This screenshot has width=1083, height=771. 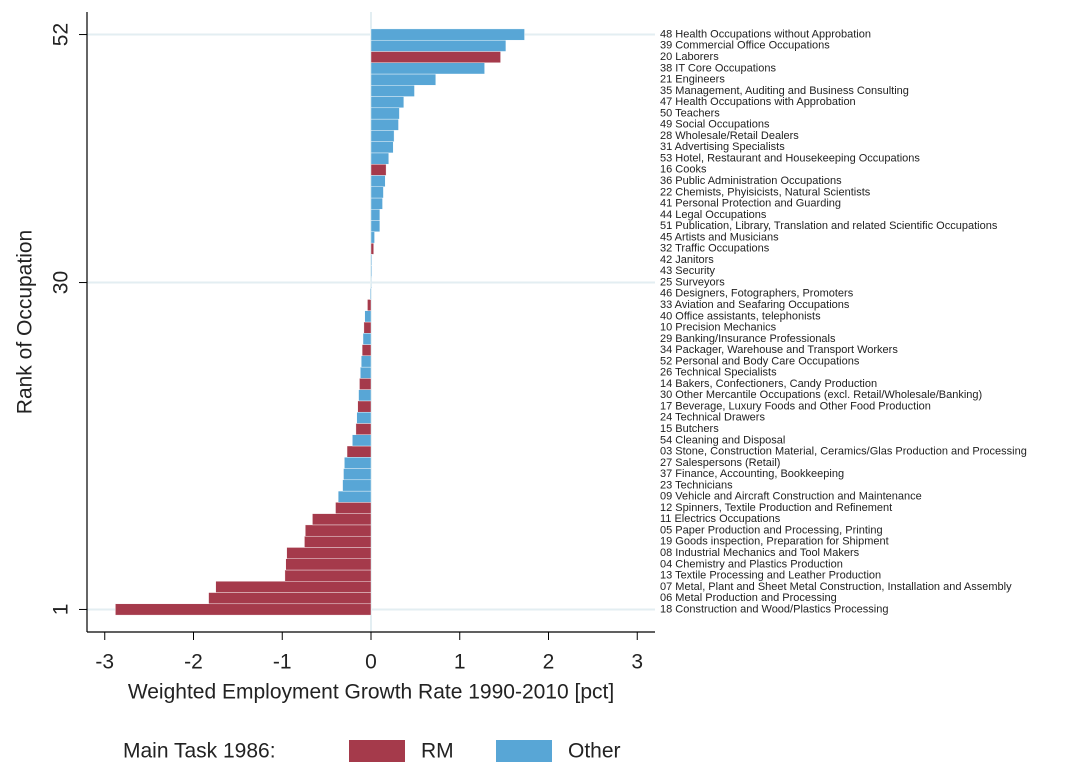 What do you see at coordinates (713, 215) in the screenshot?
I see `category-label: 44 Legal Occupations` at bounding box center [713, 215].